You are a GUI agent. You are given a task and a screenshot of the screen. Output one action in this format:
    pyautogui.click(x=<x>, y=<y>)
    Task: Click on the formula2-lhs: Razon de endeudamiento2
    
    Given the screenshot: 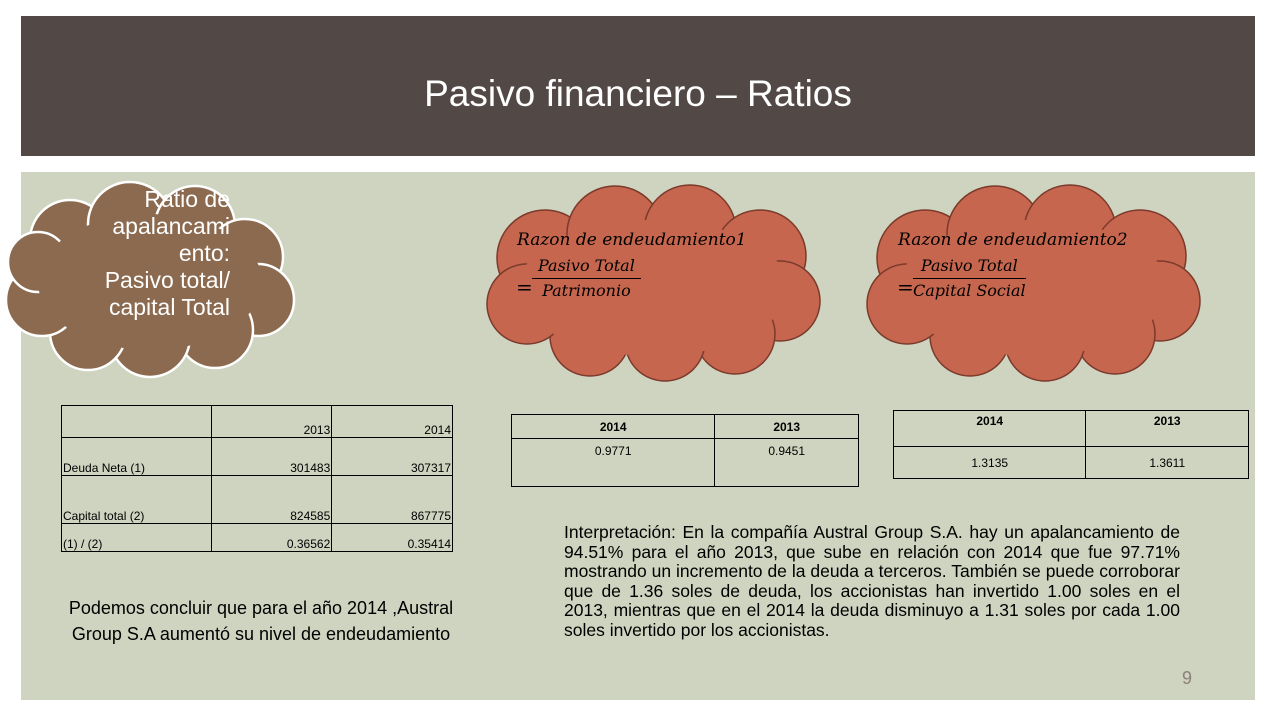 What is the action you would take?
    pyautogui.click(x=1013, y=240)
    